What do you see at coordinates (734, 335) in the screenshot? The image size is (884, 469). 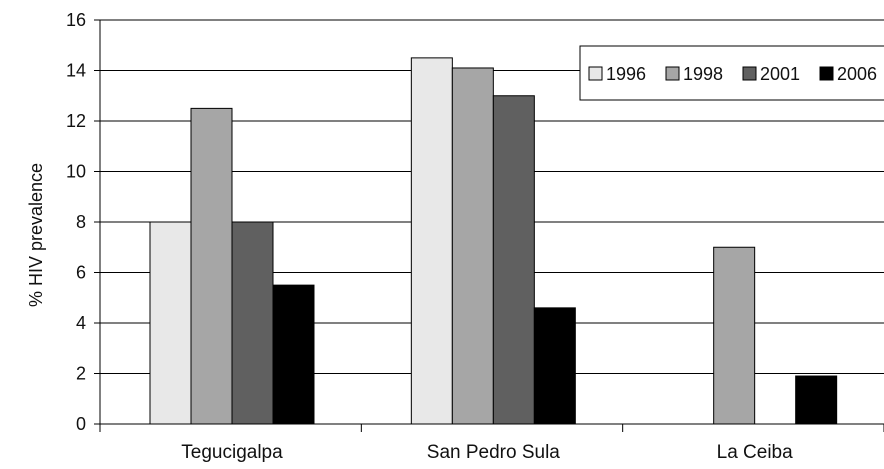 I see `bar-1998-la-ceiba` at bounding box center [734, 335].